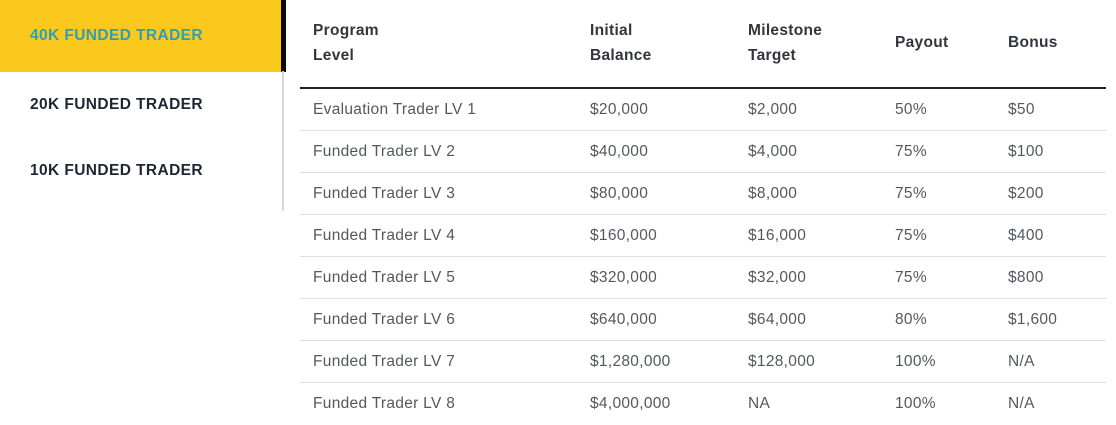  I want to click on tab-label: 40K FUNDED TRADER, so click(117, 35).